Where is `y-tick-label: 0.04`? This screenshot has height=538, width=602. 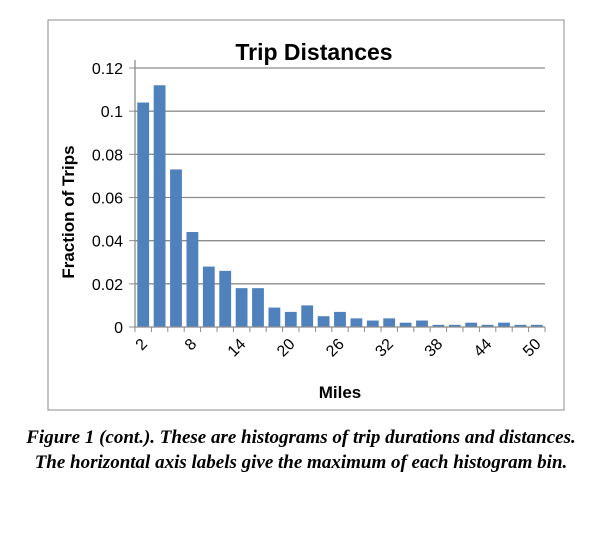
y-tick-label: 0.04 is located at coordinates (107, 242).